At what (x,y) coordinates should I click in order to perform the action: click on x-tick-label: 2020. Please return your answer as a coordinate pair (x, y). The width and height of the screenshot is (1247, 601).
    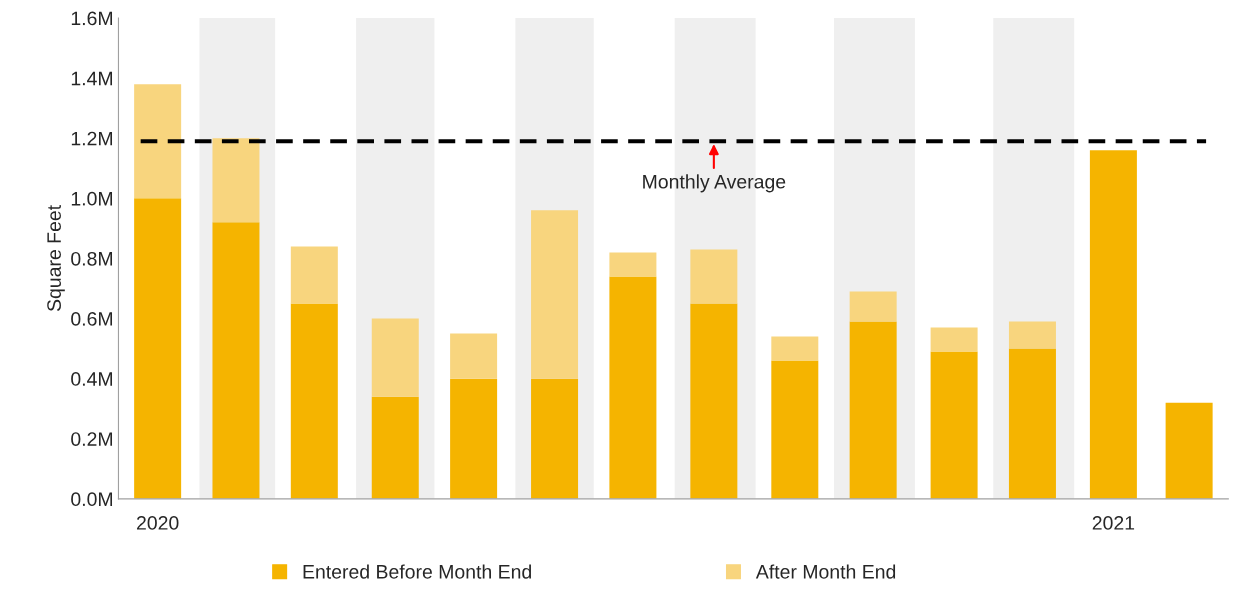
    Looking at the image, I should click on (157, 523).